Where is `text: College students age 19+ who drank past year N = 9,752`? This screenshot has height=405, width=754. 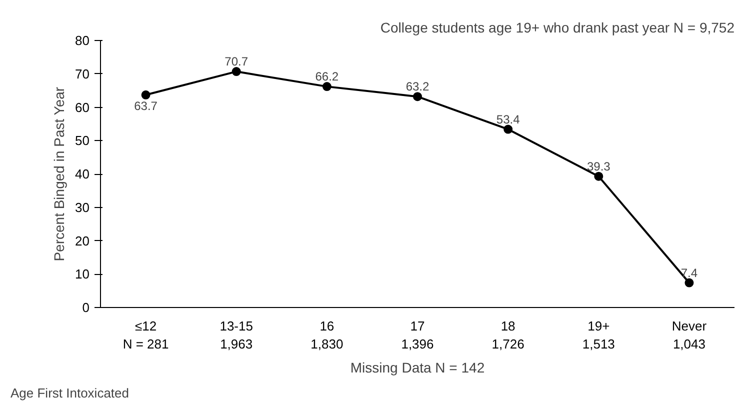
text: College students age 19+ who drank past year N = 9,752 is located at coordinates (557, 28).